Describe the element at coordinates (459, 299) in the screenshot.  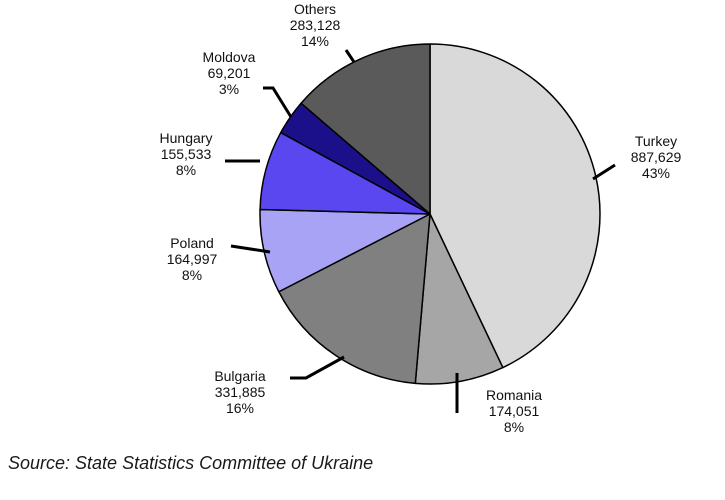
I see `pie-slice-romania` at that location.